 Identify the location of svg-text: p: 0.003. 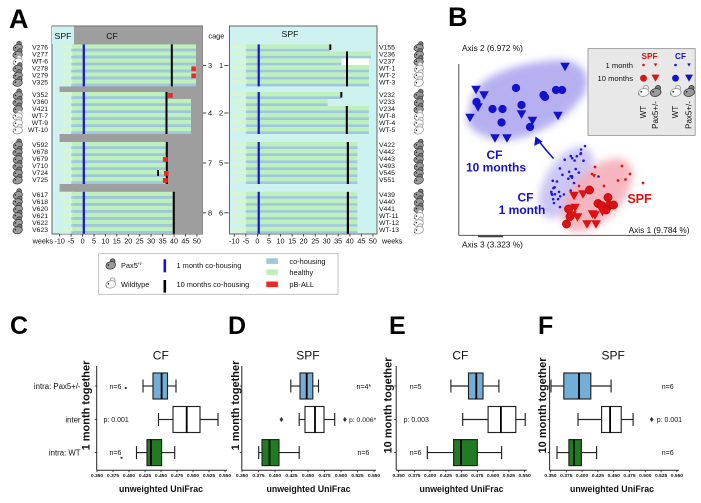
(416, 420).